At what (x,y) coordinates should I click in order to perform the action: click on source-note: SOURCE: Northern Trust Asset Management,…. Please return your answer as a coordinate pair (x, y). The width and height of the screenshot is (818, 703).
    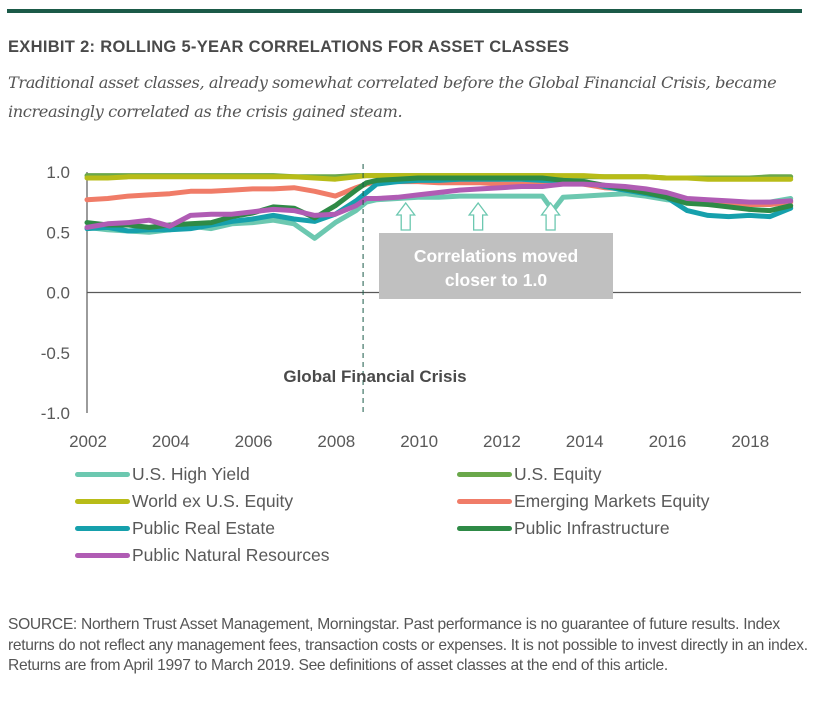
    Looking at the image, I should click on (408, 645).